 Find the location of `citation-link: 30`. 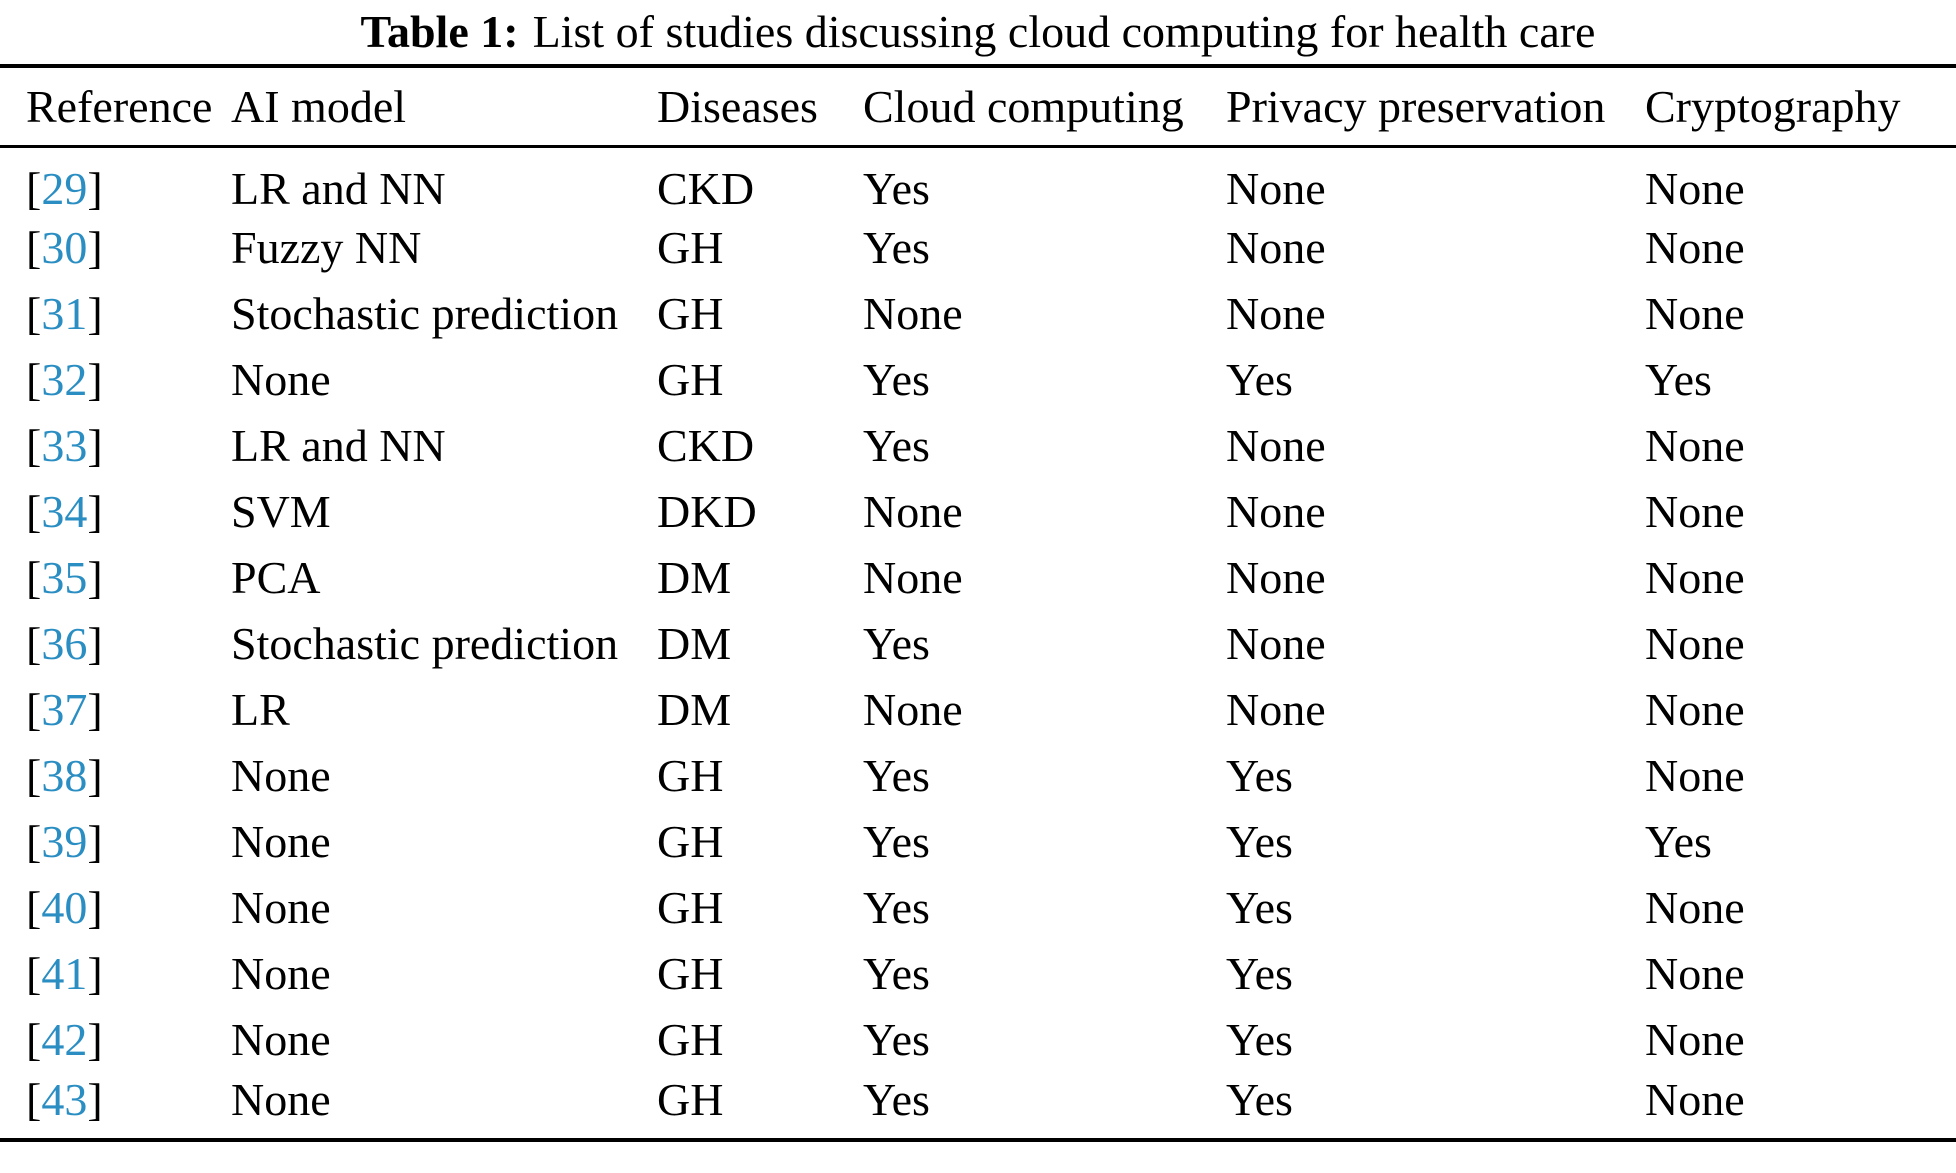

citation-link: 30 is located at coordinates (64, 247).